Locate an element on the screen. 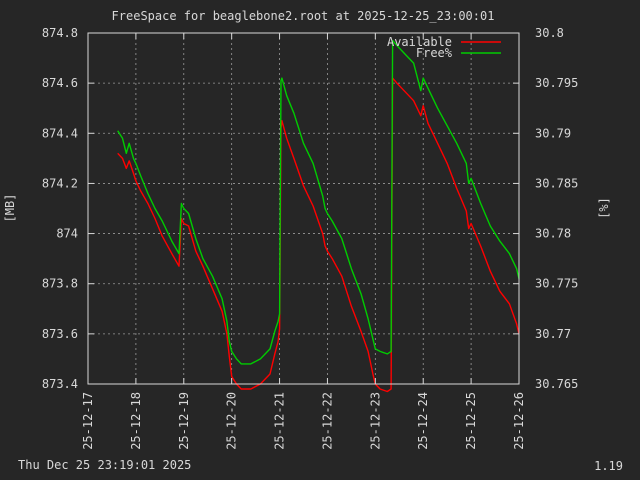 This screenshot has width=640, height=480. y-axis-label-left: [MB] is located at coordinates (10, 208).